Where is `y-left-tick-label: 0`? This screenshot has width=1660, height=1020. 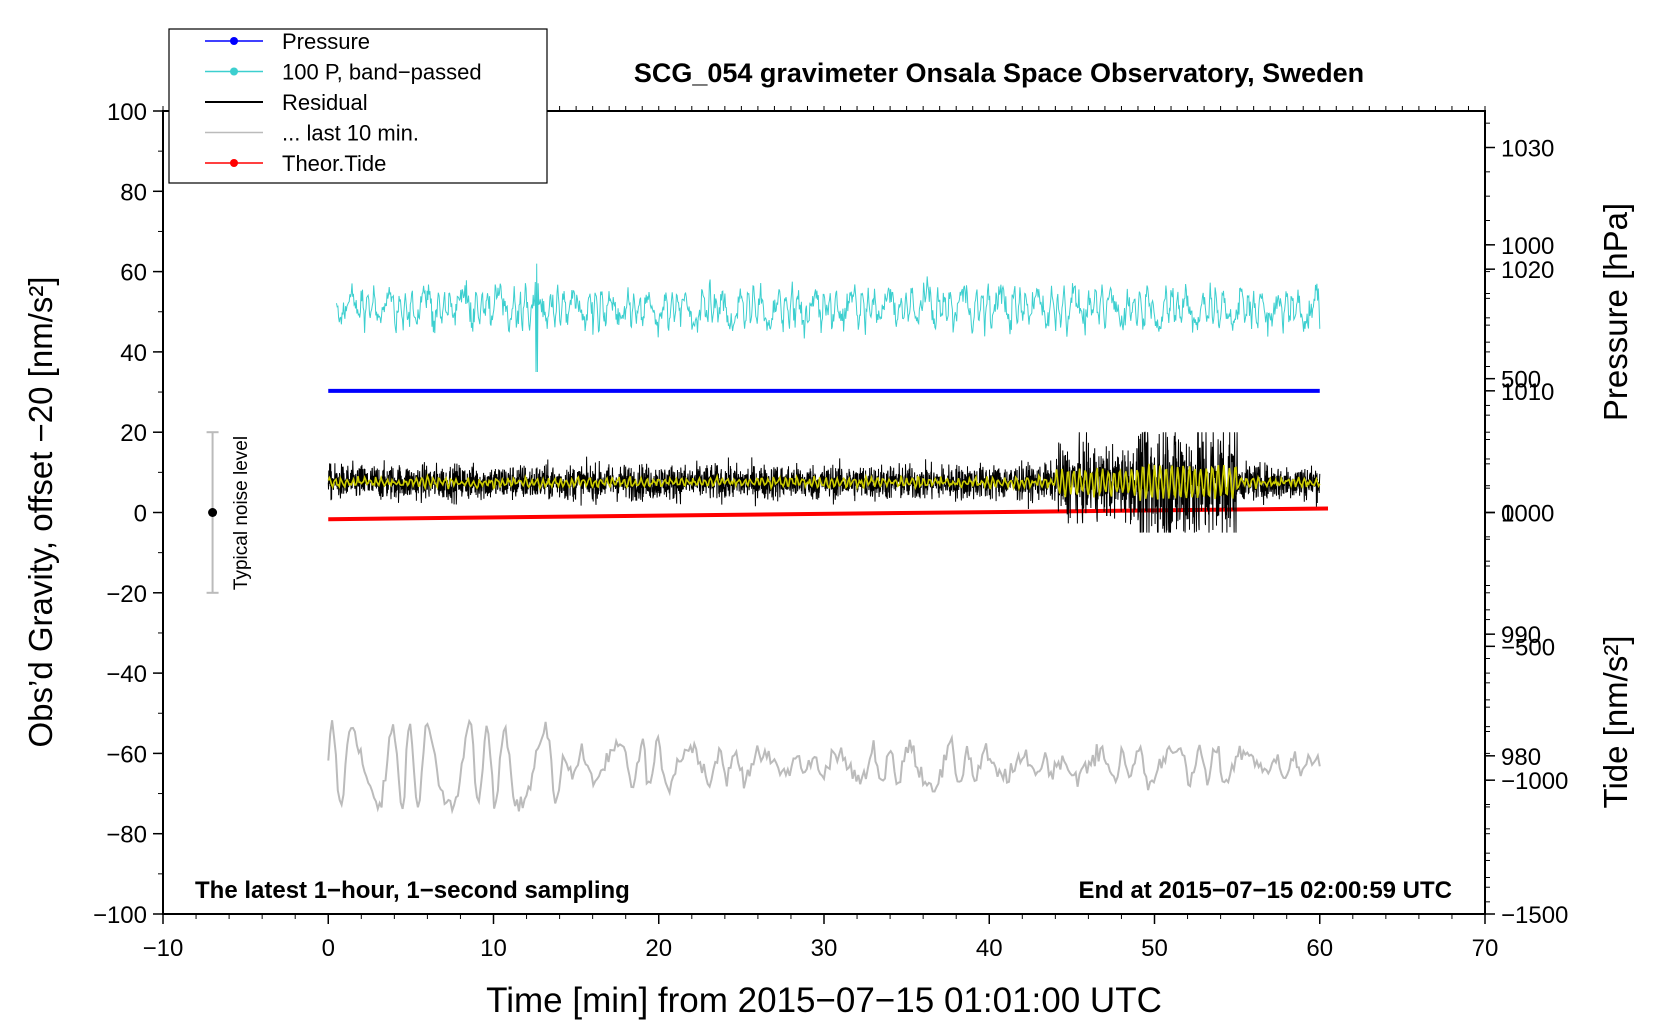 y-left-tick-label: 0 is located at coordinates (140, 514).